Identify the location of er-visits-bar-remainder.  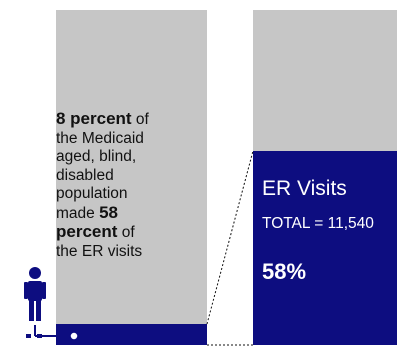
(325, 80).